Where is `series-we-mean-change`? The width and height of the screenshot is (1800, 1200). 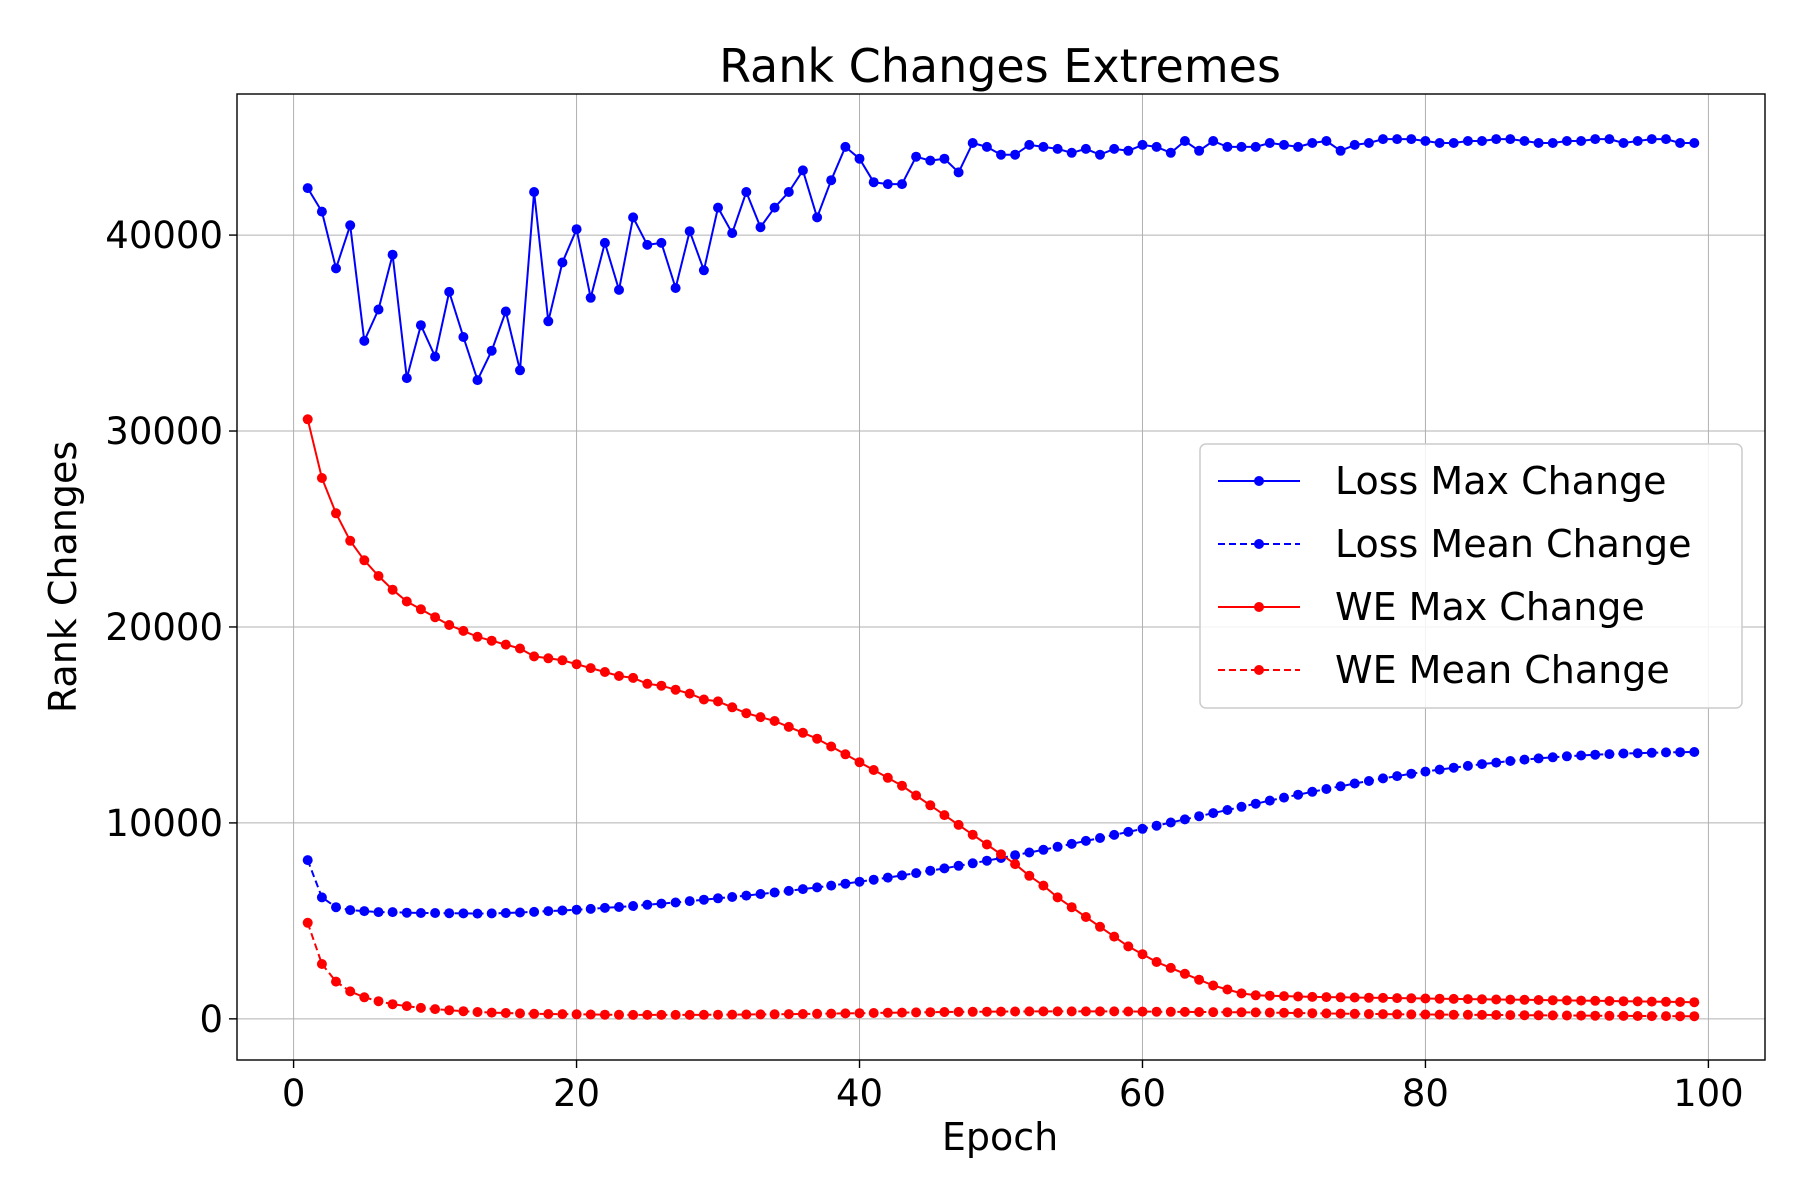 series-we-mean-change is located at coordinates (1001, 969).